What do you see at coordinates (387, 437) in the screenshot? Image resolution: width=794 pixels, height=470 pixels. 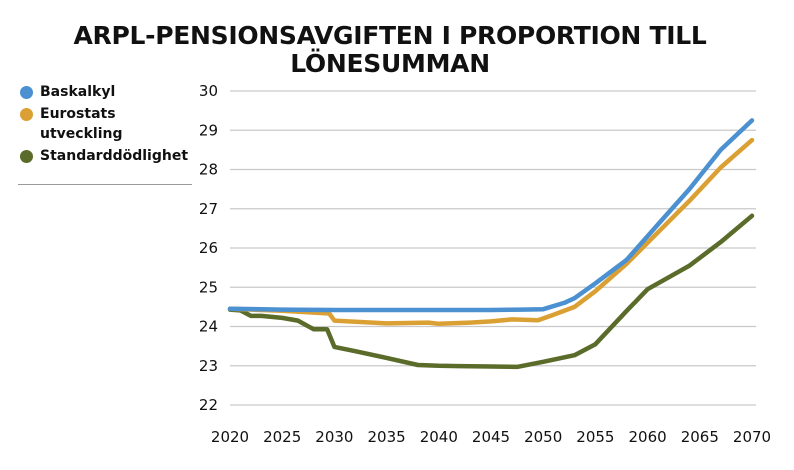 I see `x-tick-label: 2035` at bounding box center [387, 437].